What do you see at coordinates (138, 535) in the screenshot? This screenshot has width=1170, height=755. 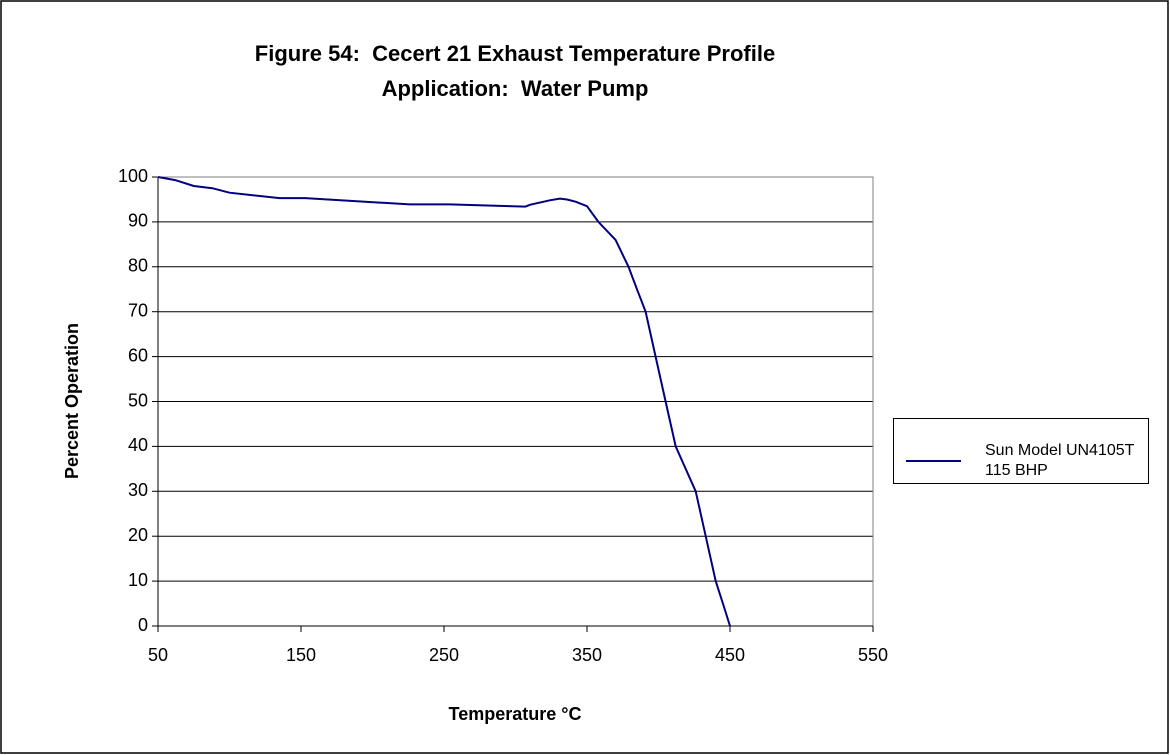 I see `y-tick-label: 20` at bounding box center [138, 535].